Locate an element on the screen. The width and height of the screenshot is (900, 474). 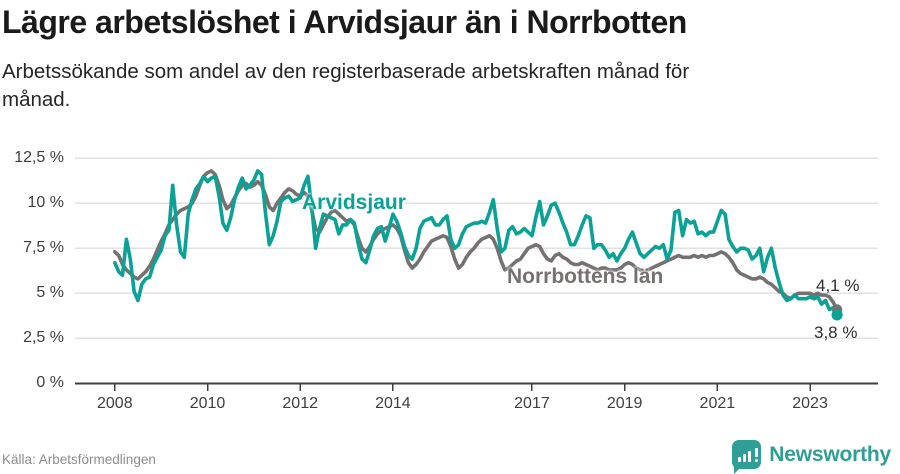
x-axis-tick-label: 2012 is located at coordinates (300, 403).